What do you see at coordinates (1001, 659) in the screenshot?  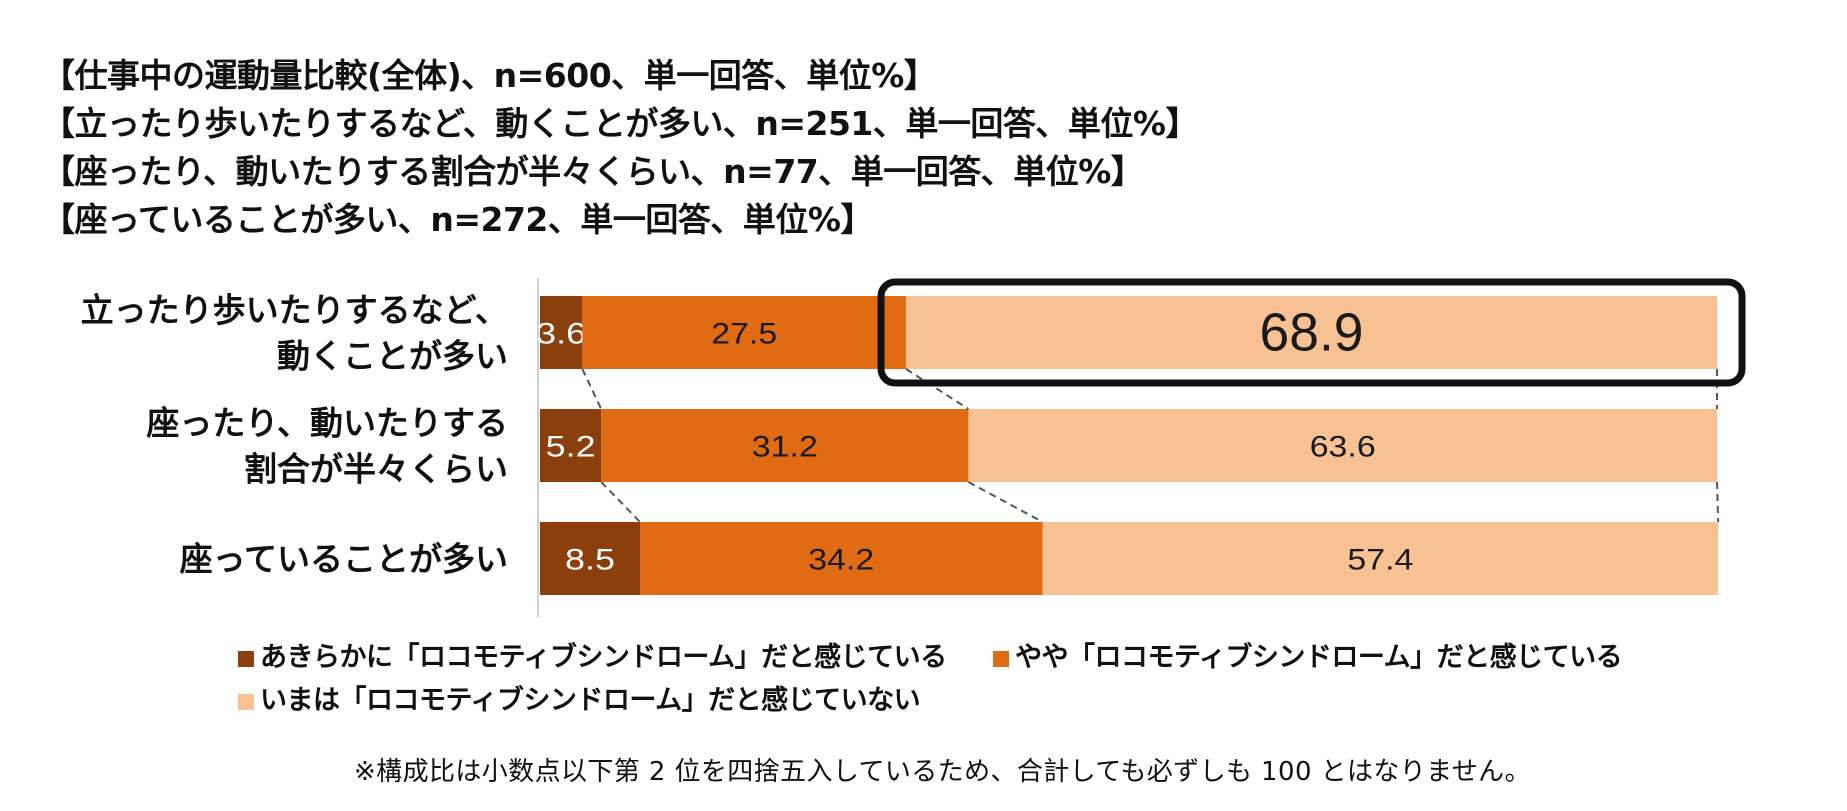 I see `legend-swatch-somewhat` at bounding box center [1001, 659].